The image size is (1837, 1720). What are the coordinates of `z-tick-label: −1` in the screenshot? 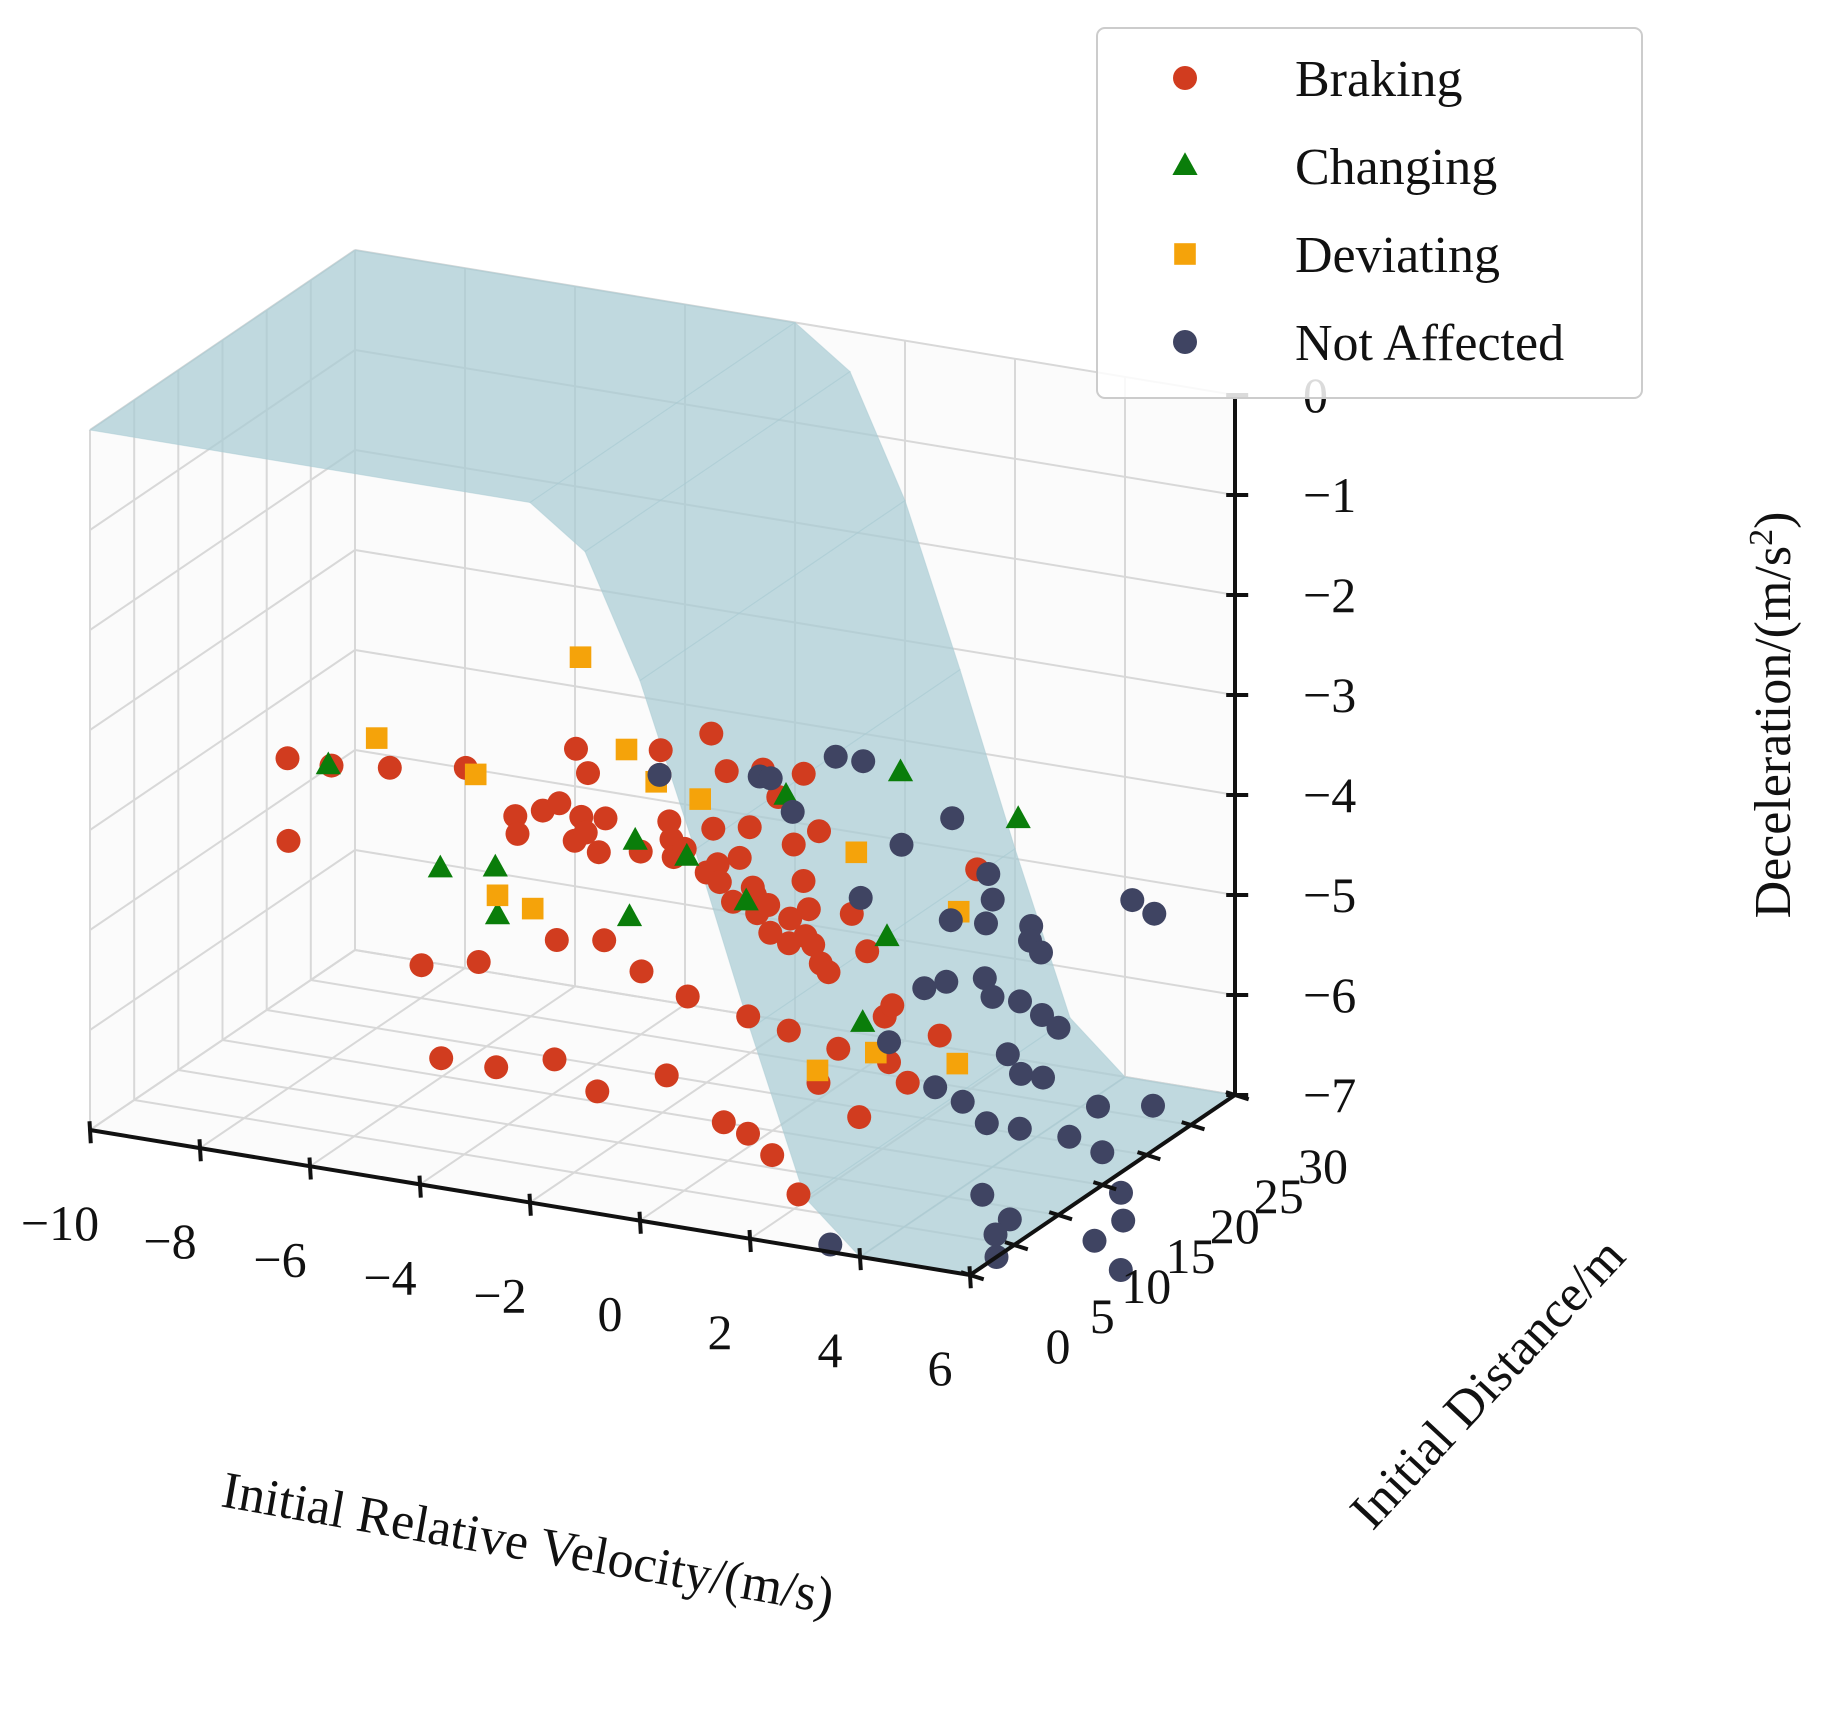 It's located at (1329, 495).